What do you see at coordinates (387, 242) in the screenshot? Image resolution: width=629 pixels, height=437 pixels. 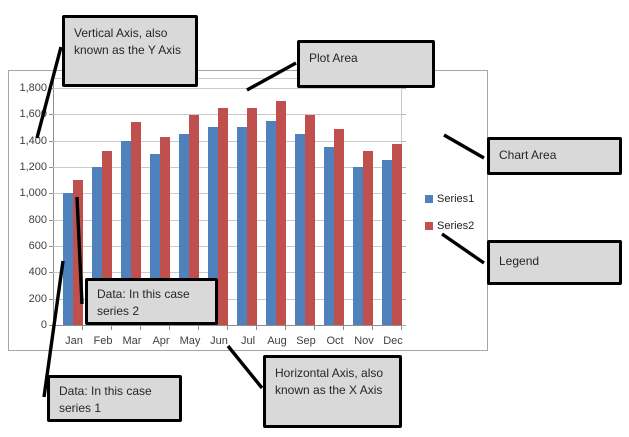 I see `bar-series1-dec` at bounding box center [387, 242].